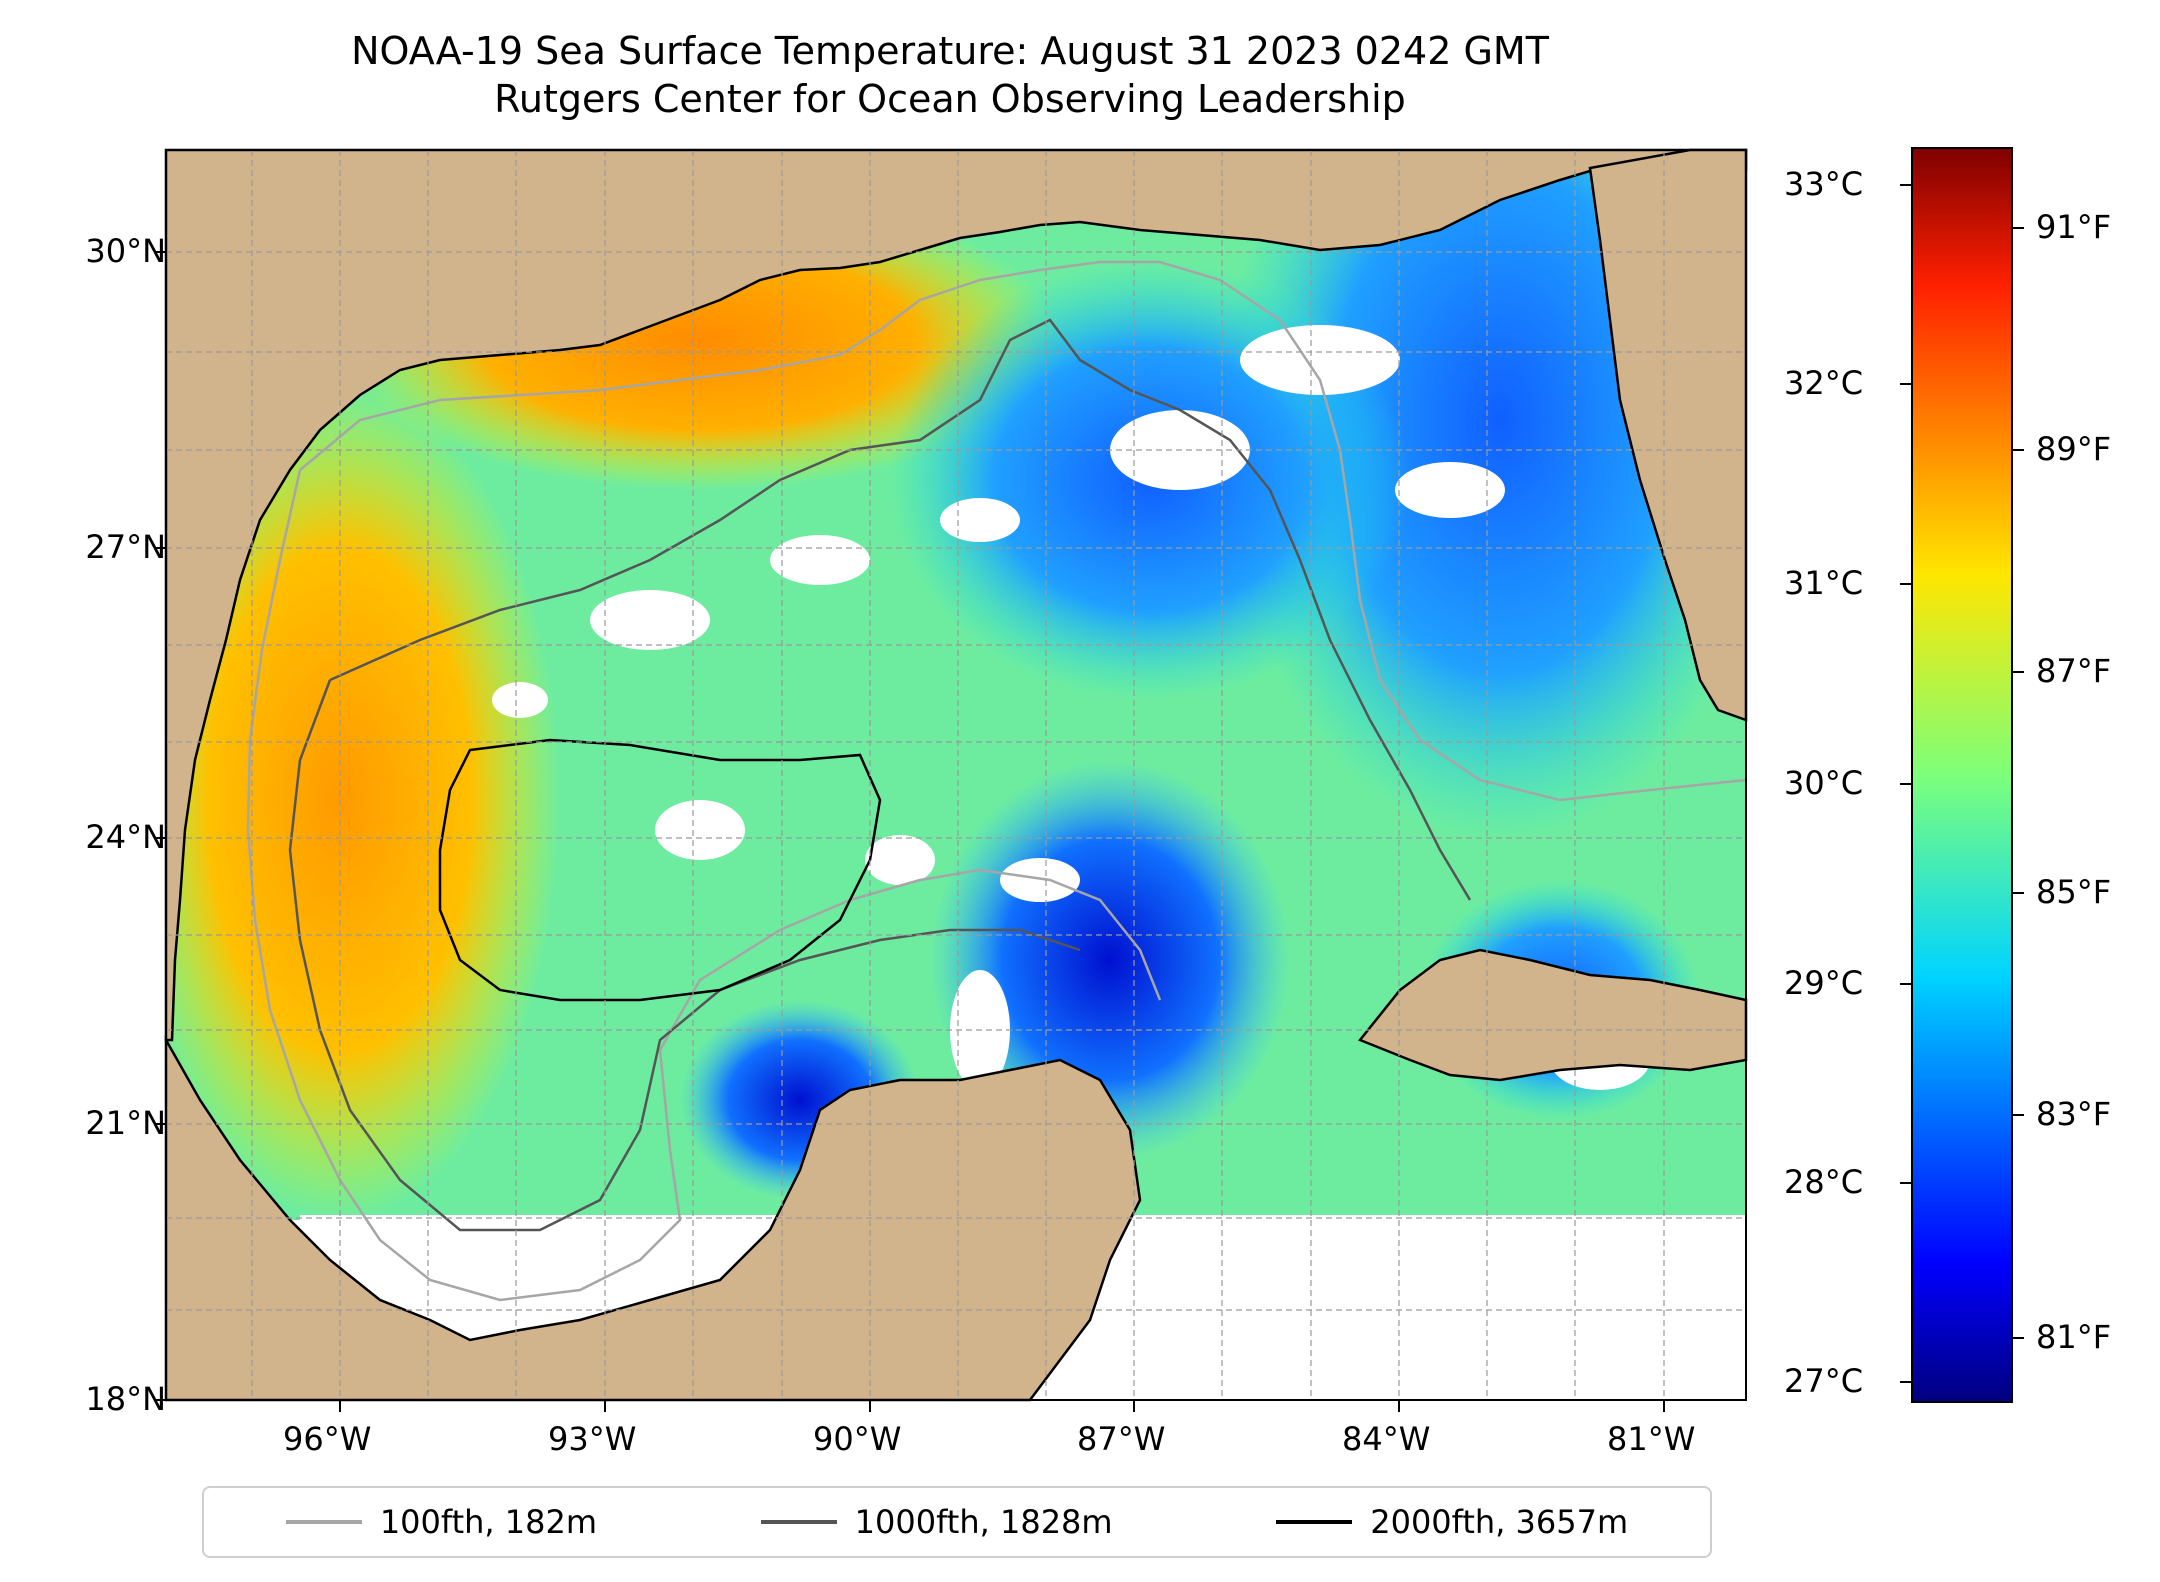  Describe the element at coordinates (2074, 892) in the screenshot. I see `colorbar-f-85: 85°F` at that location.